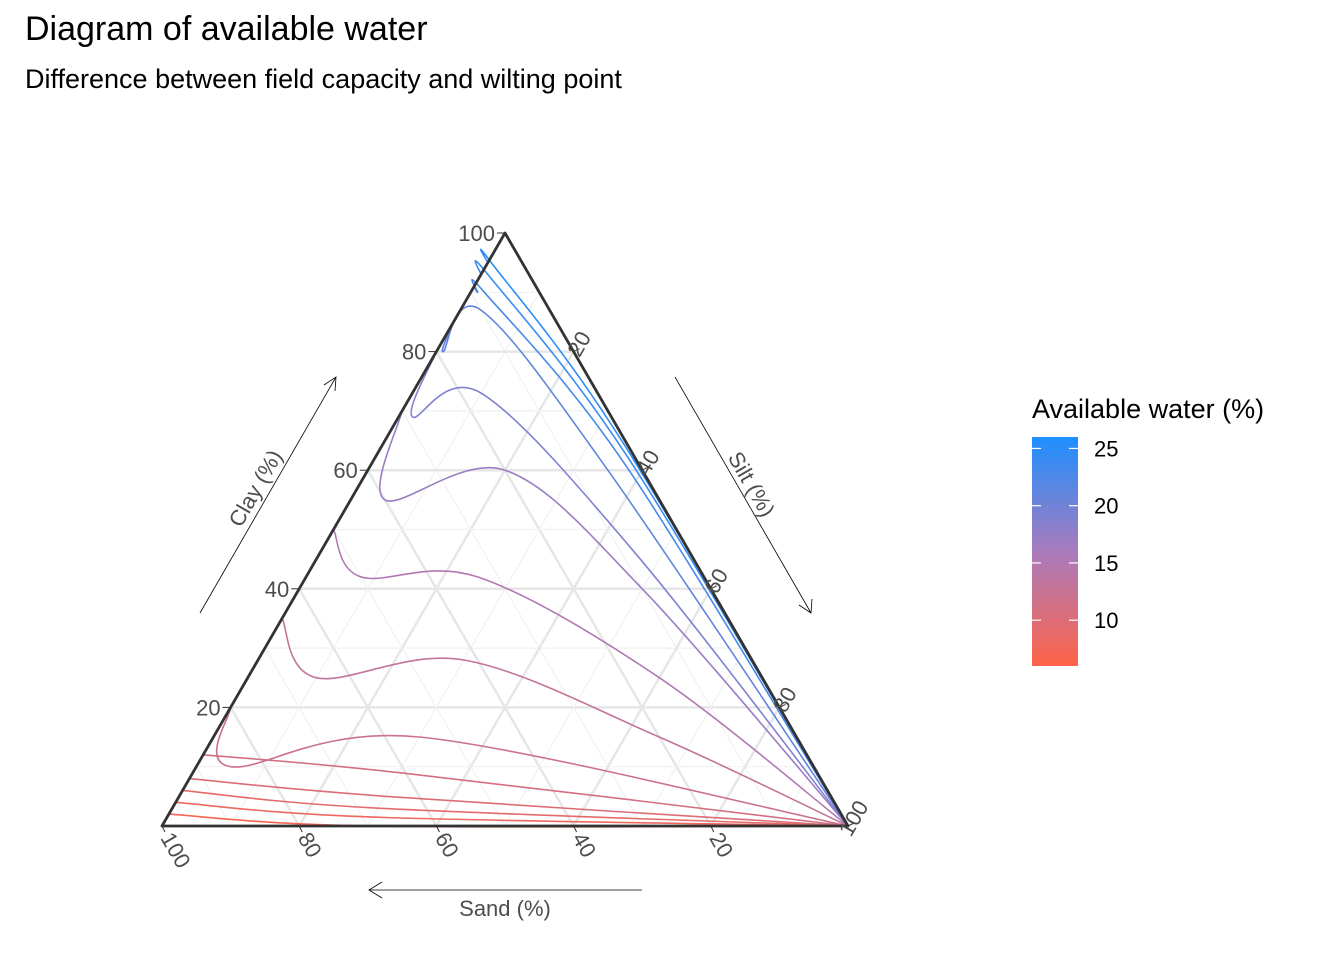 The image size is (1344, 960). What do you see at coordinates (505, 908) in the screenshot?
I see `sand-axis-title: Sand (%)` at bounding box center [505, 908].